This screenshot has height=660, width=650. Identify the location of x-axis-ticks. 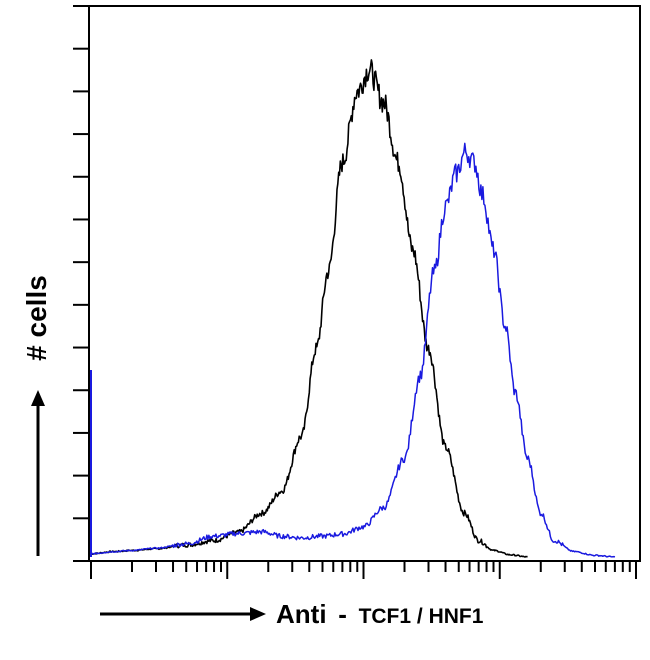
(363, 570).